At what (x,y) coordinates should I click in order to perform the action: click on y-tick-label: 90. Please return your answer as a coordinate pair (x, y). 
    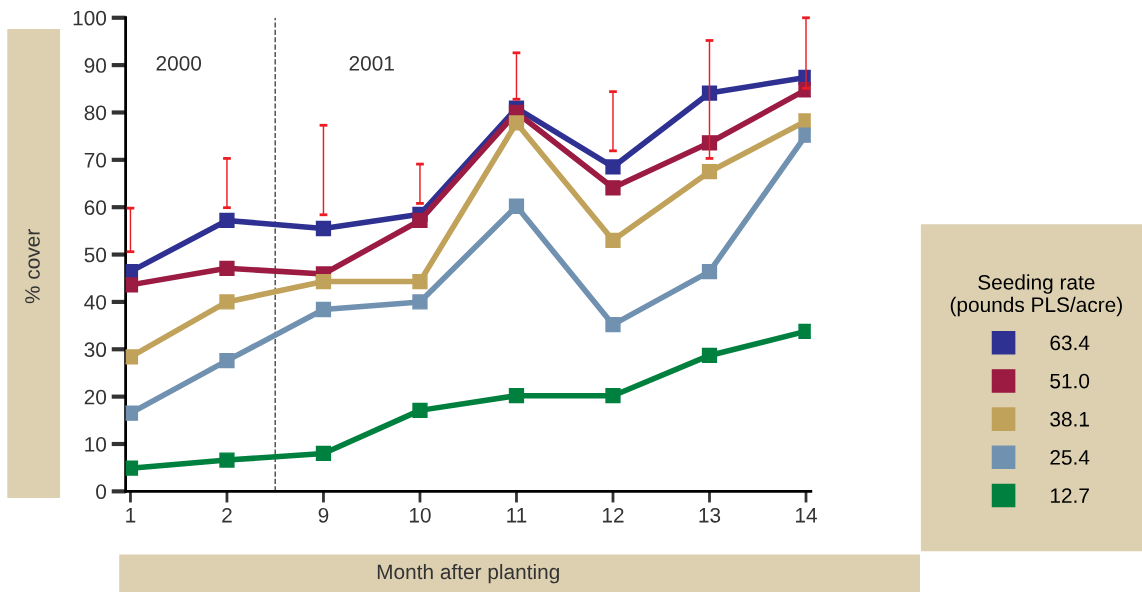
    Looking at the image, I should click on (95, 65).